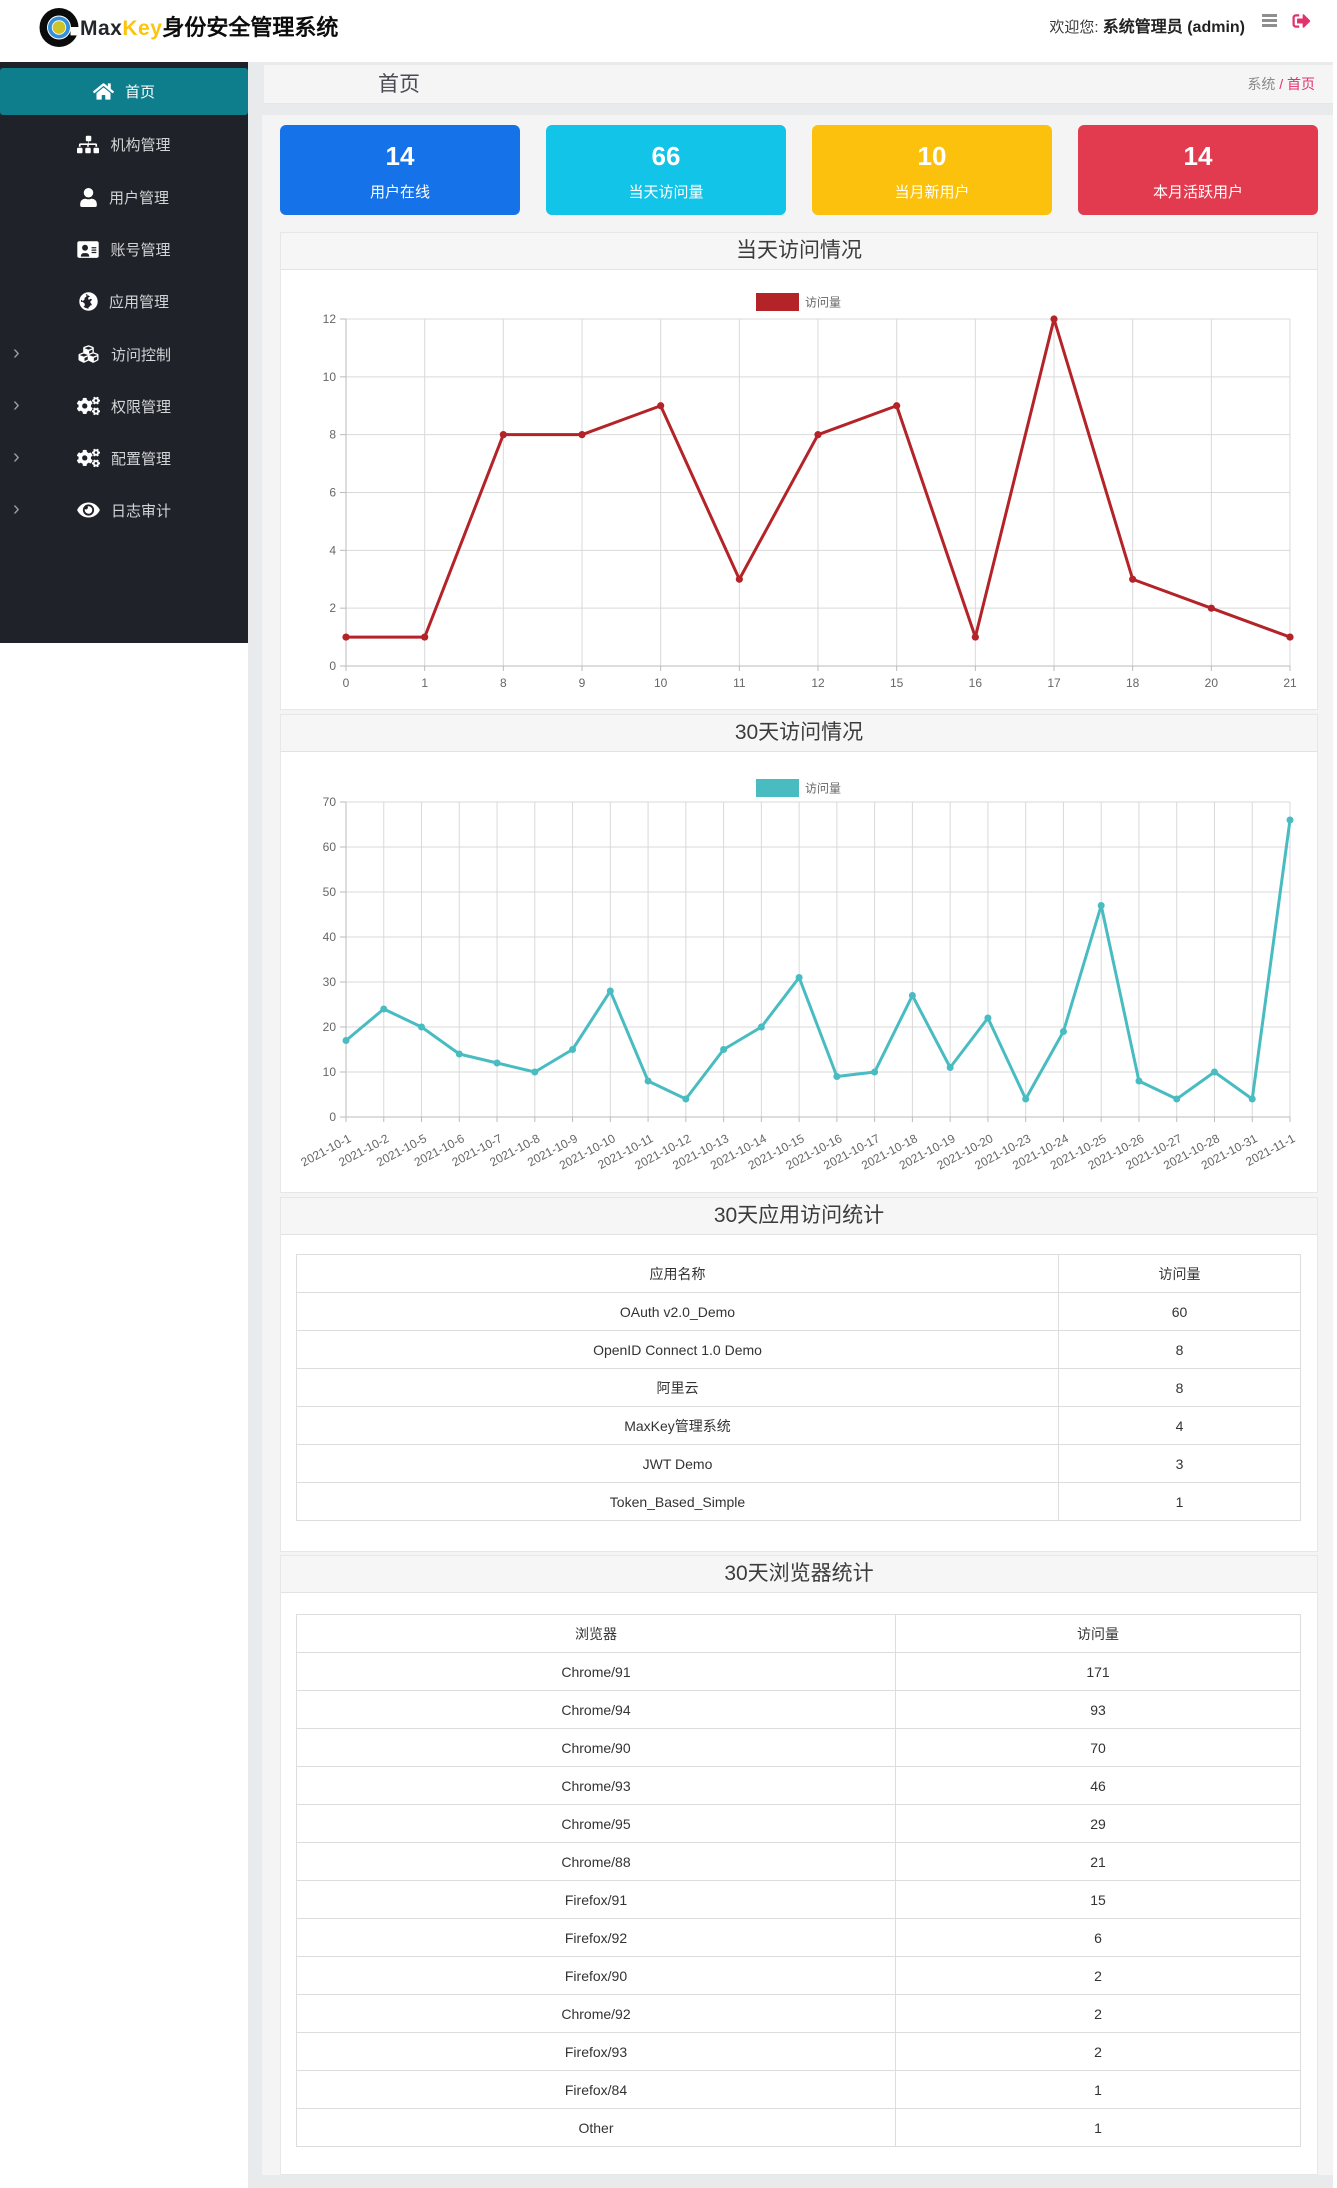 The height and width of the screenshot is (2188, 1337). I want to click on svg-text: 70, so click(330, 802).